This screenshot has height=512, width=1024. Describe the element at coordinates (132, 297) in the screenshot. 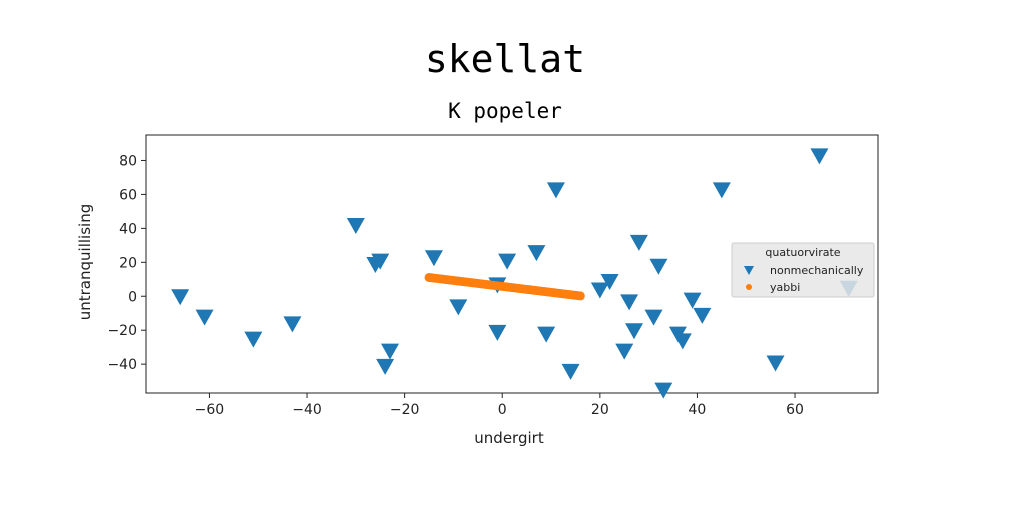

I see `y-tick-label: 0` at that location.